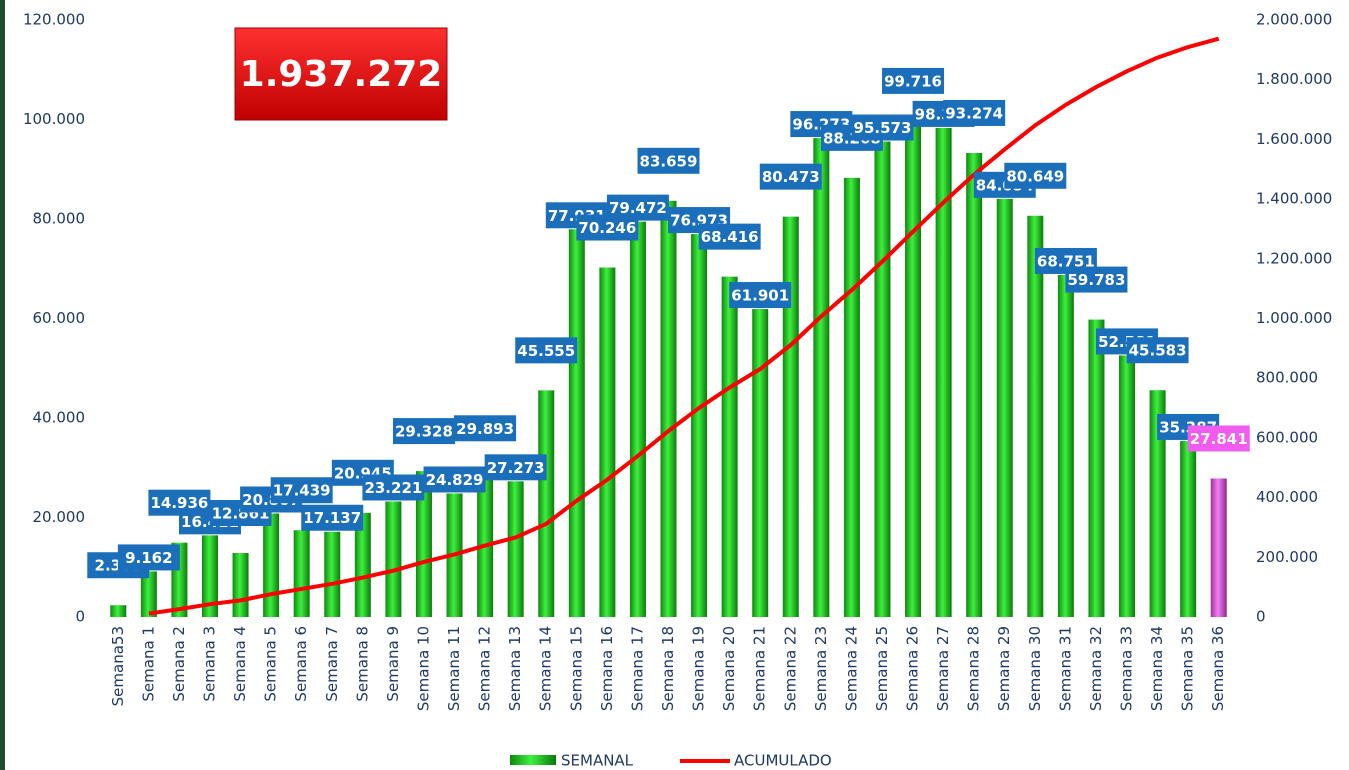 This screenshot has height=770, width=1349. Describe the element at coordinates (821, 668) in the screenshot. I see `x-tick-label: Semana 23` at that location.